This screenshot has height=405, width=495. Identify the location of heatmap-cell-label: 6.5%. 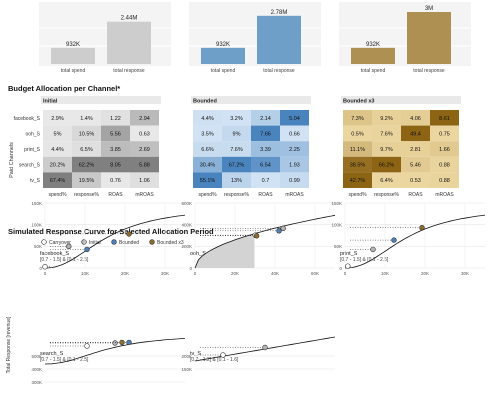
(86, 150).